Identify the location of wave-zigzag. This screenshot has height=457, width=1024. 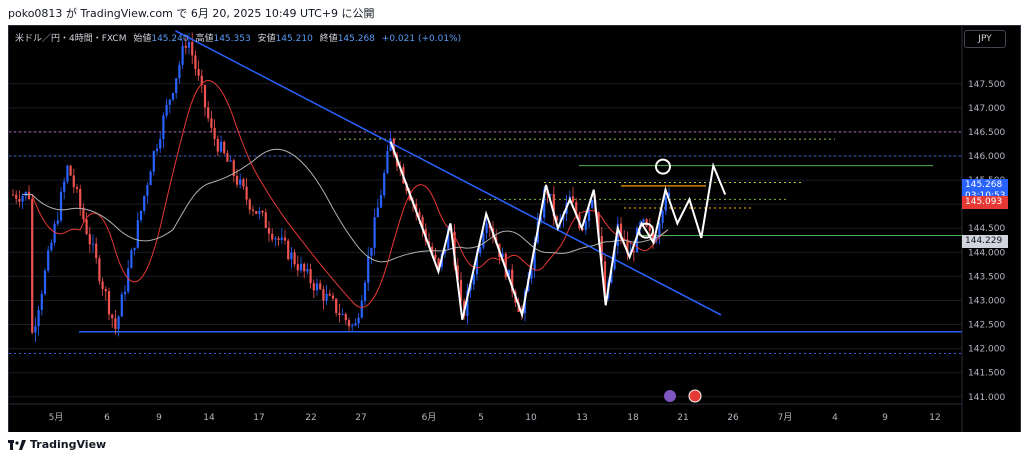
(558, 230).